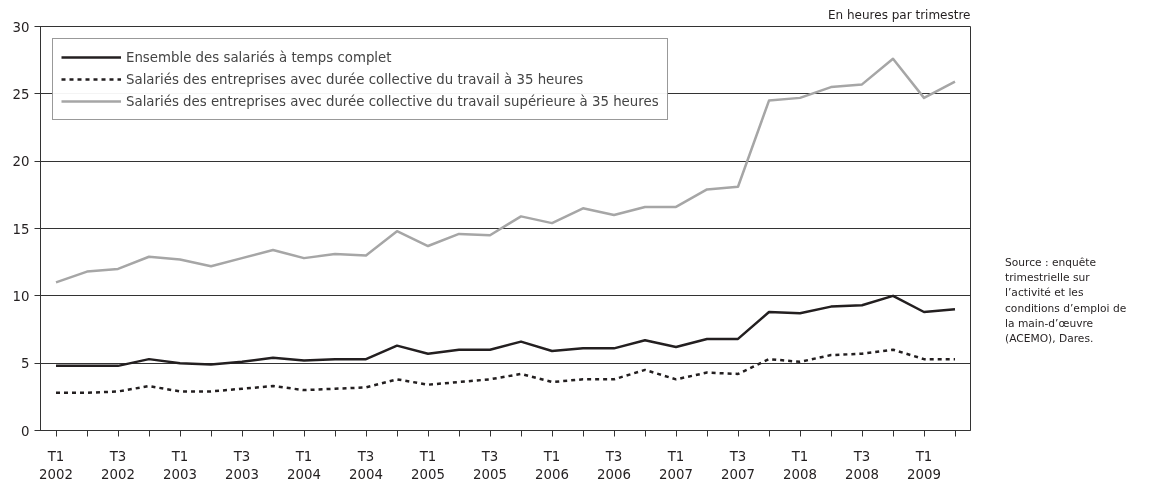 The image size is (1155, 496). Describe the element at coordinates (21, 27) in the screenshot. I see `y-tick-label: 30` at that location.